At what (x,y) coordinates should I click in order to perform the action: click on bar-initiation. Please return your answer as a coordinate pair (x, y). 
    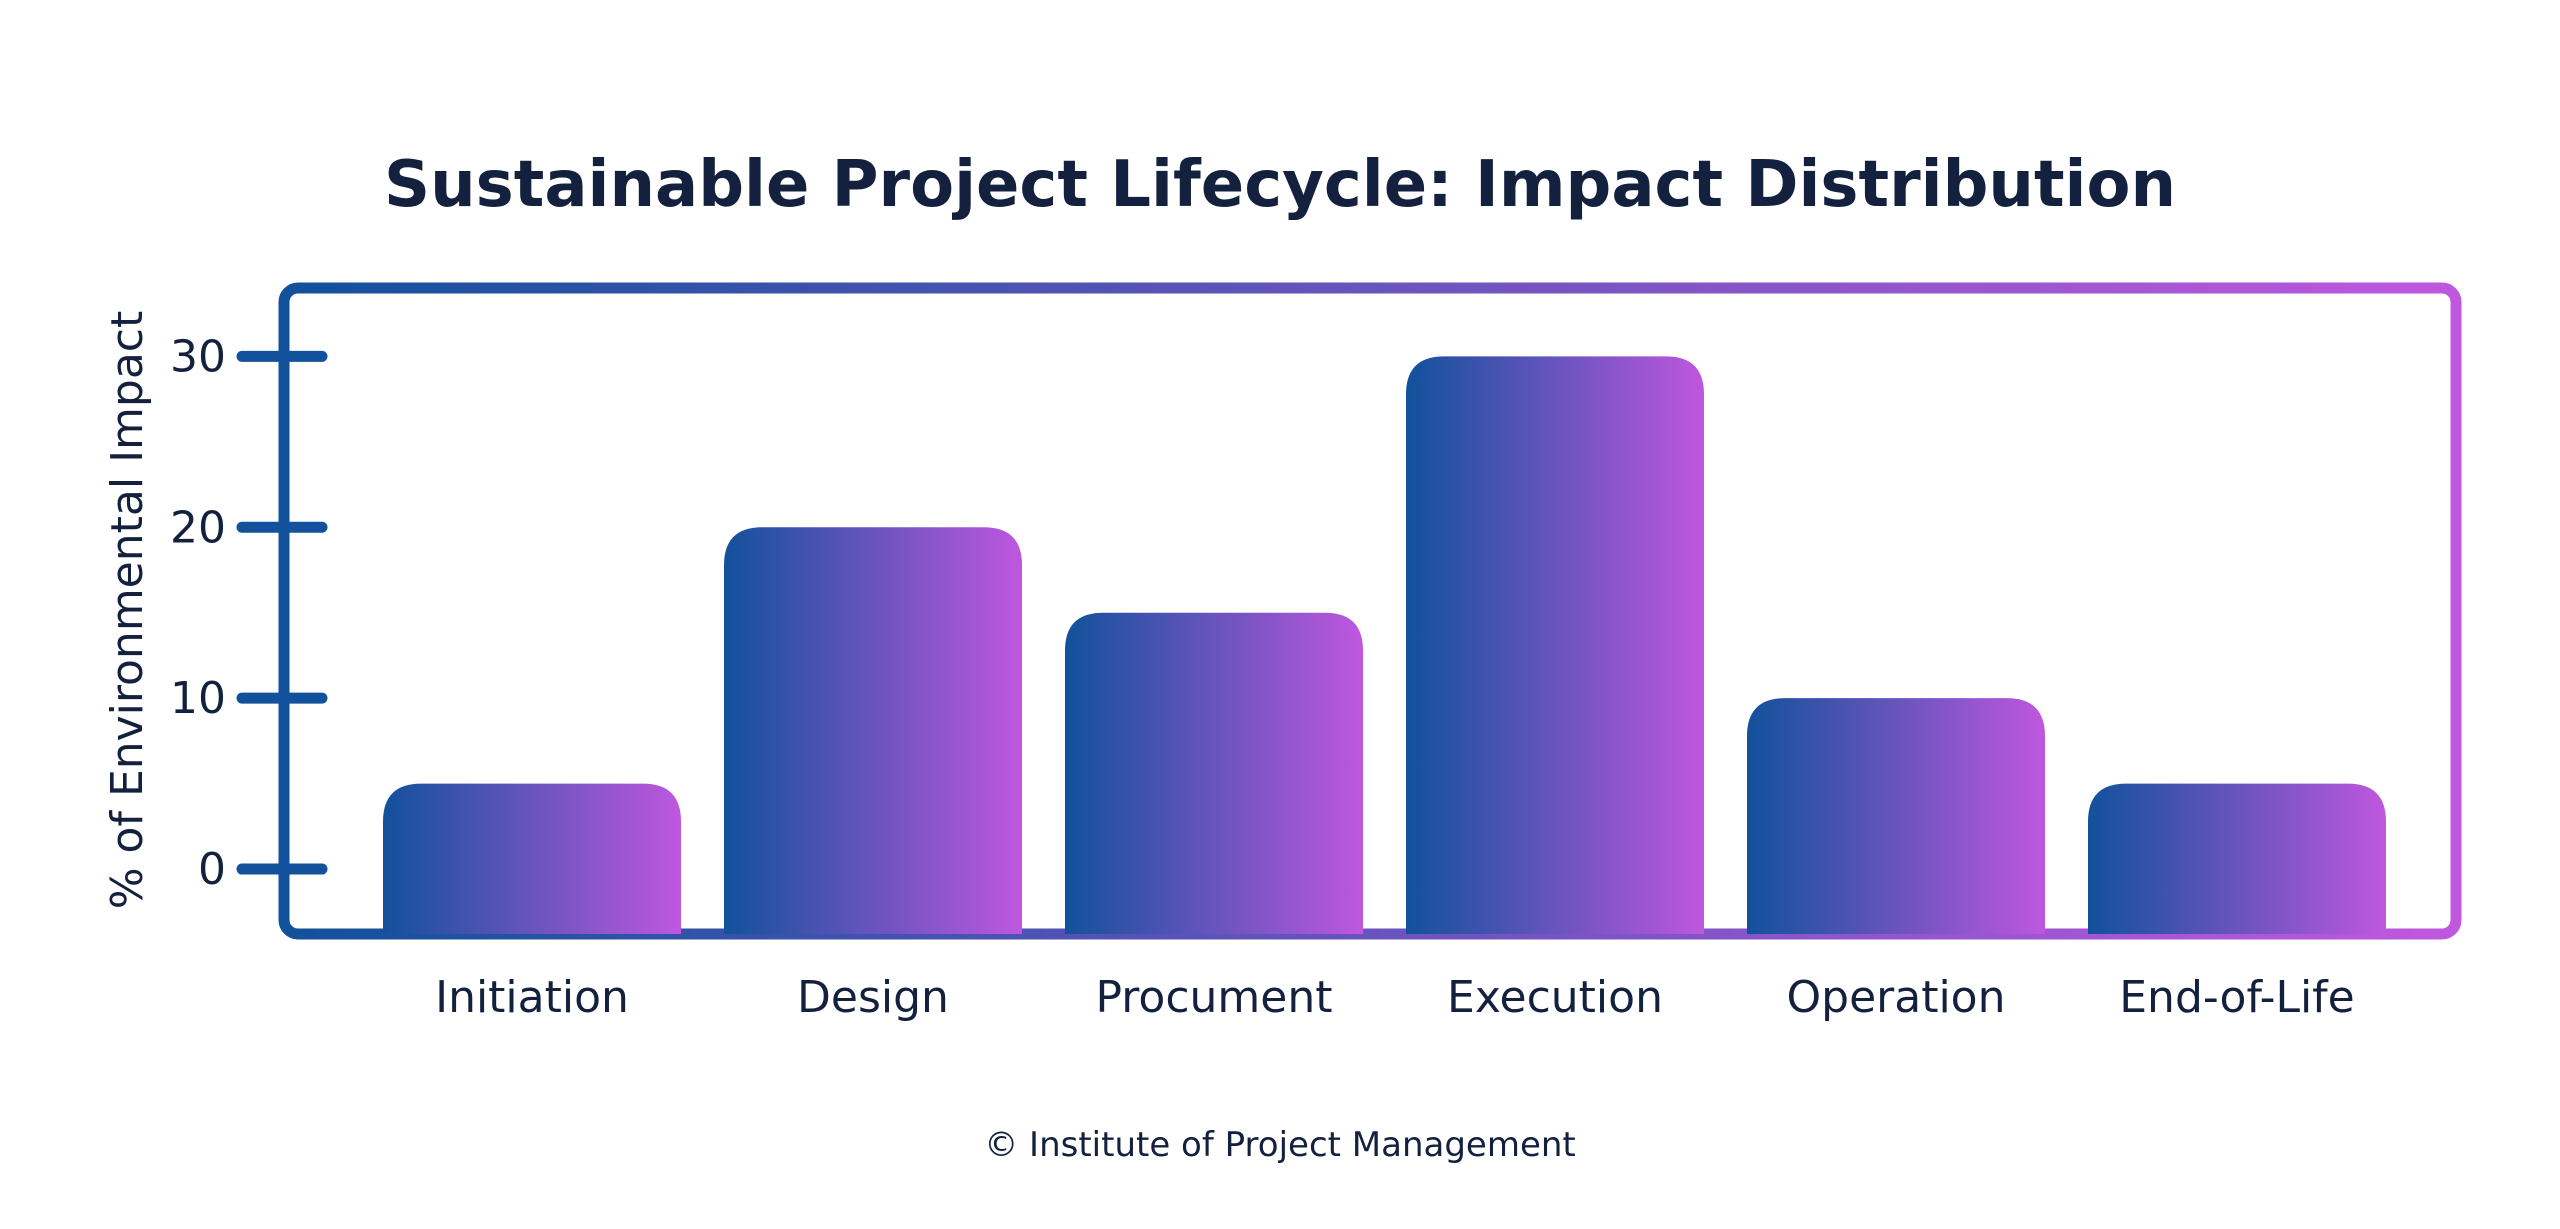
    Looking at the image, I should click on (532, 858).